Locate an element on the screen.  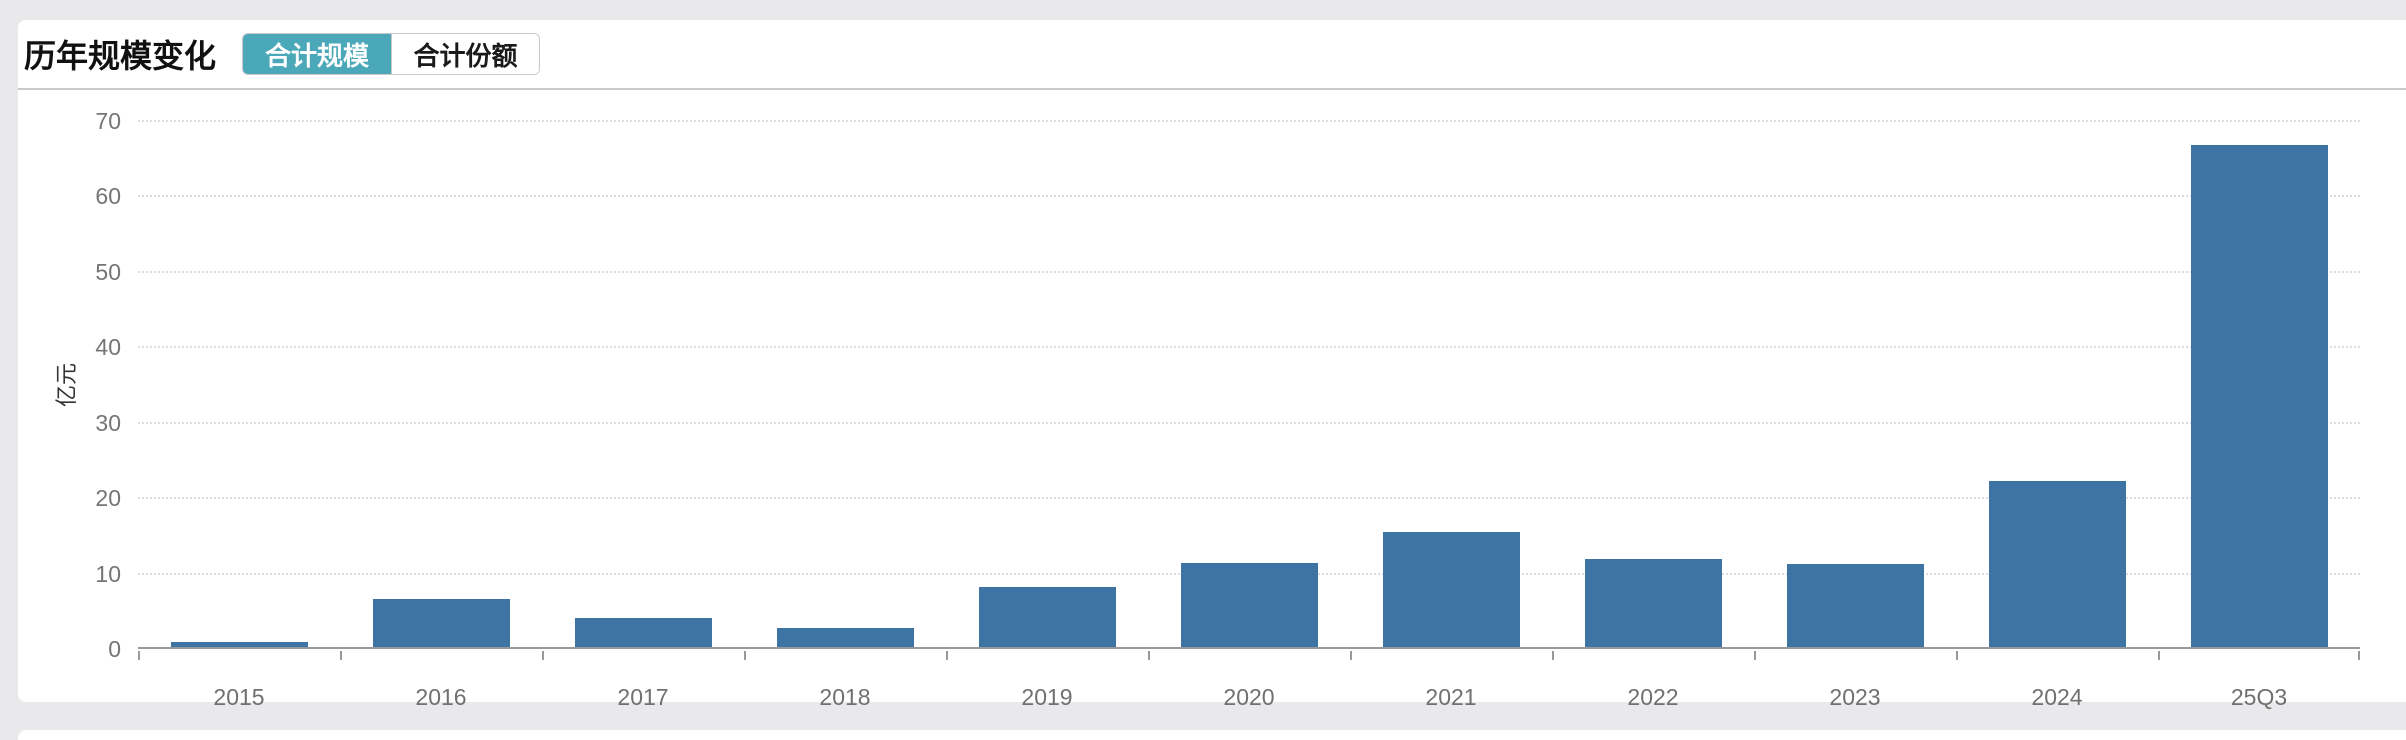
x-tick-label: 2016 is located at coordinates (441, 697).